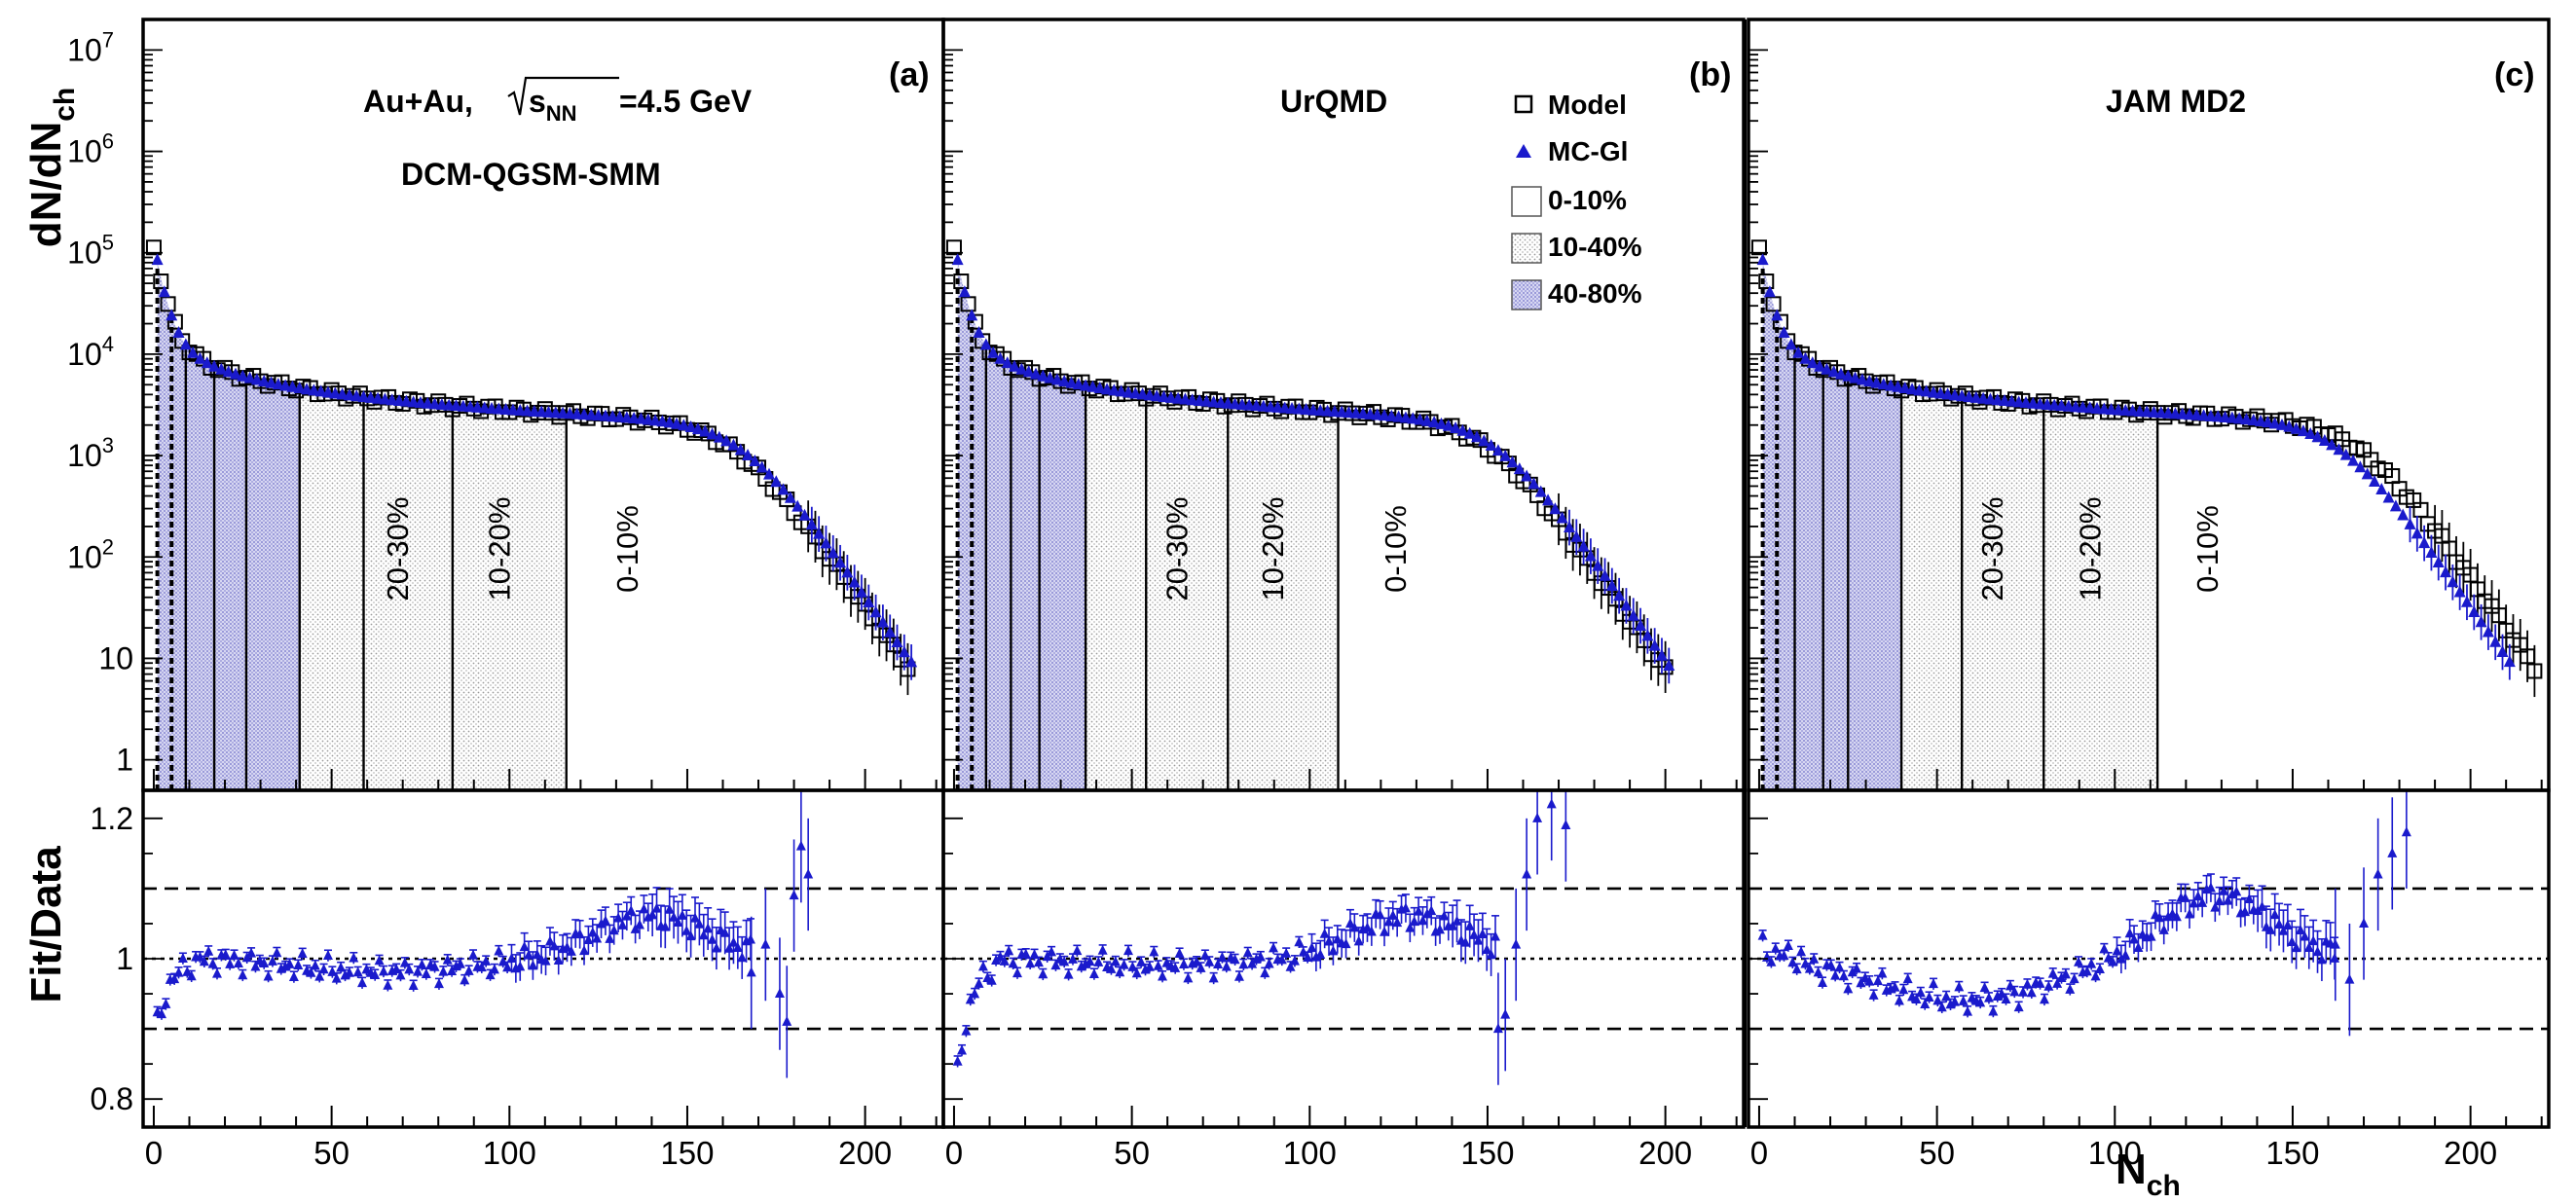  Describe the element at coordinates (563, 96) in the screenshot. I see `sqrt-symbol` at that location.